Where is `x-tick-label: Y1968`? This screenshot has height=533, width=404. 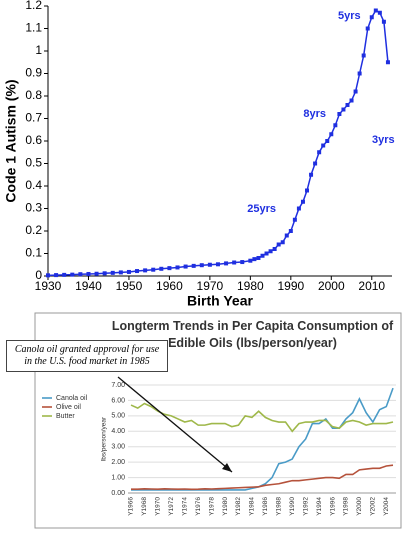 x-tick-label: Y1968 is located at coordinates (144, 506).